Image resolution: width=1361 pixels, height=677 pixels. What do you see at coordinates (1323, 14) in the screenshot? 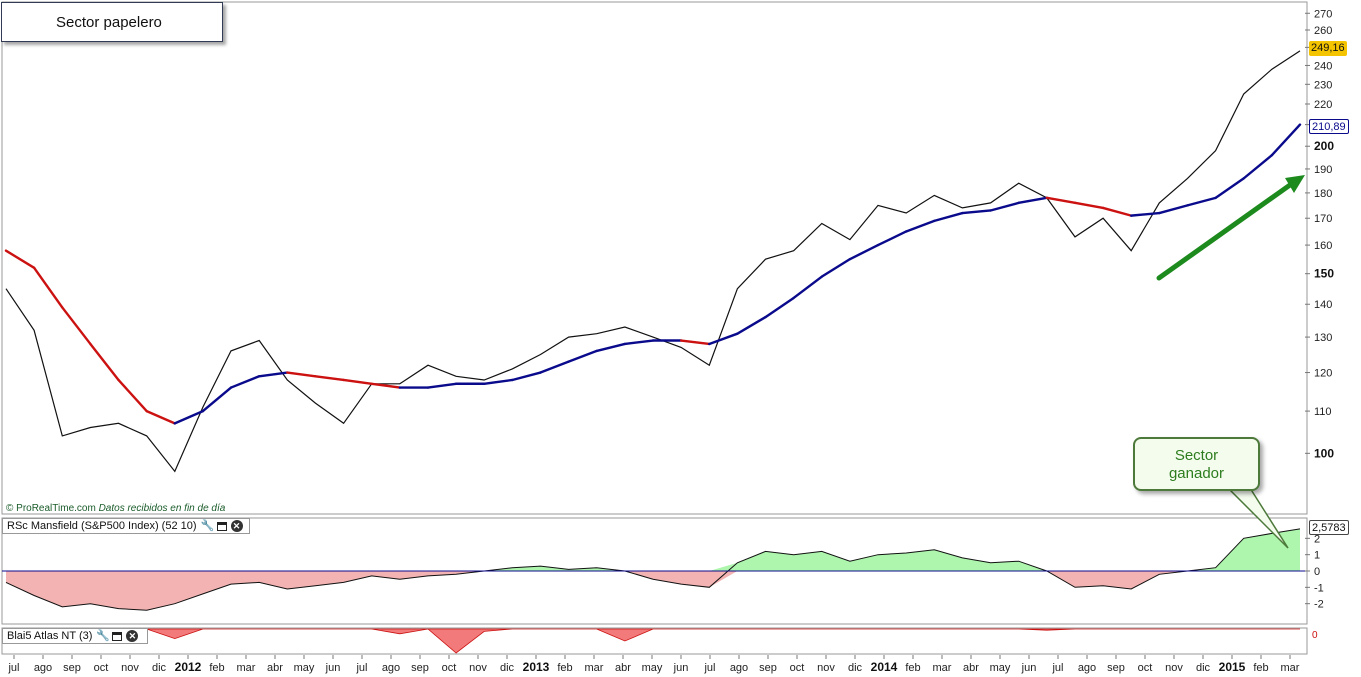
I see `price-tick-label: 270` at bounding box center [1323, 14].